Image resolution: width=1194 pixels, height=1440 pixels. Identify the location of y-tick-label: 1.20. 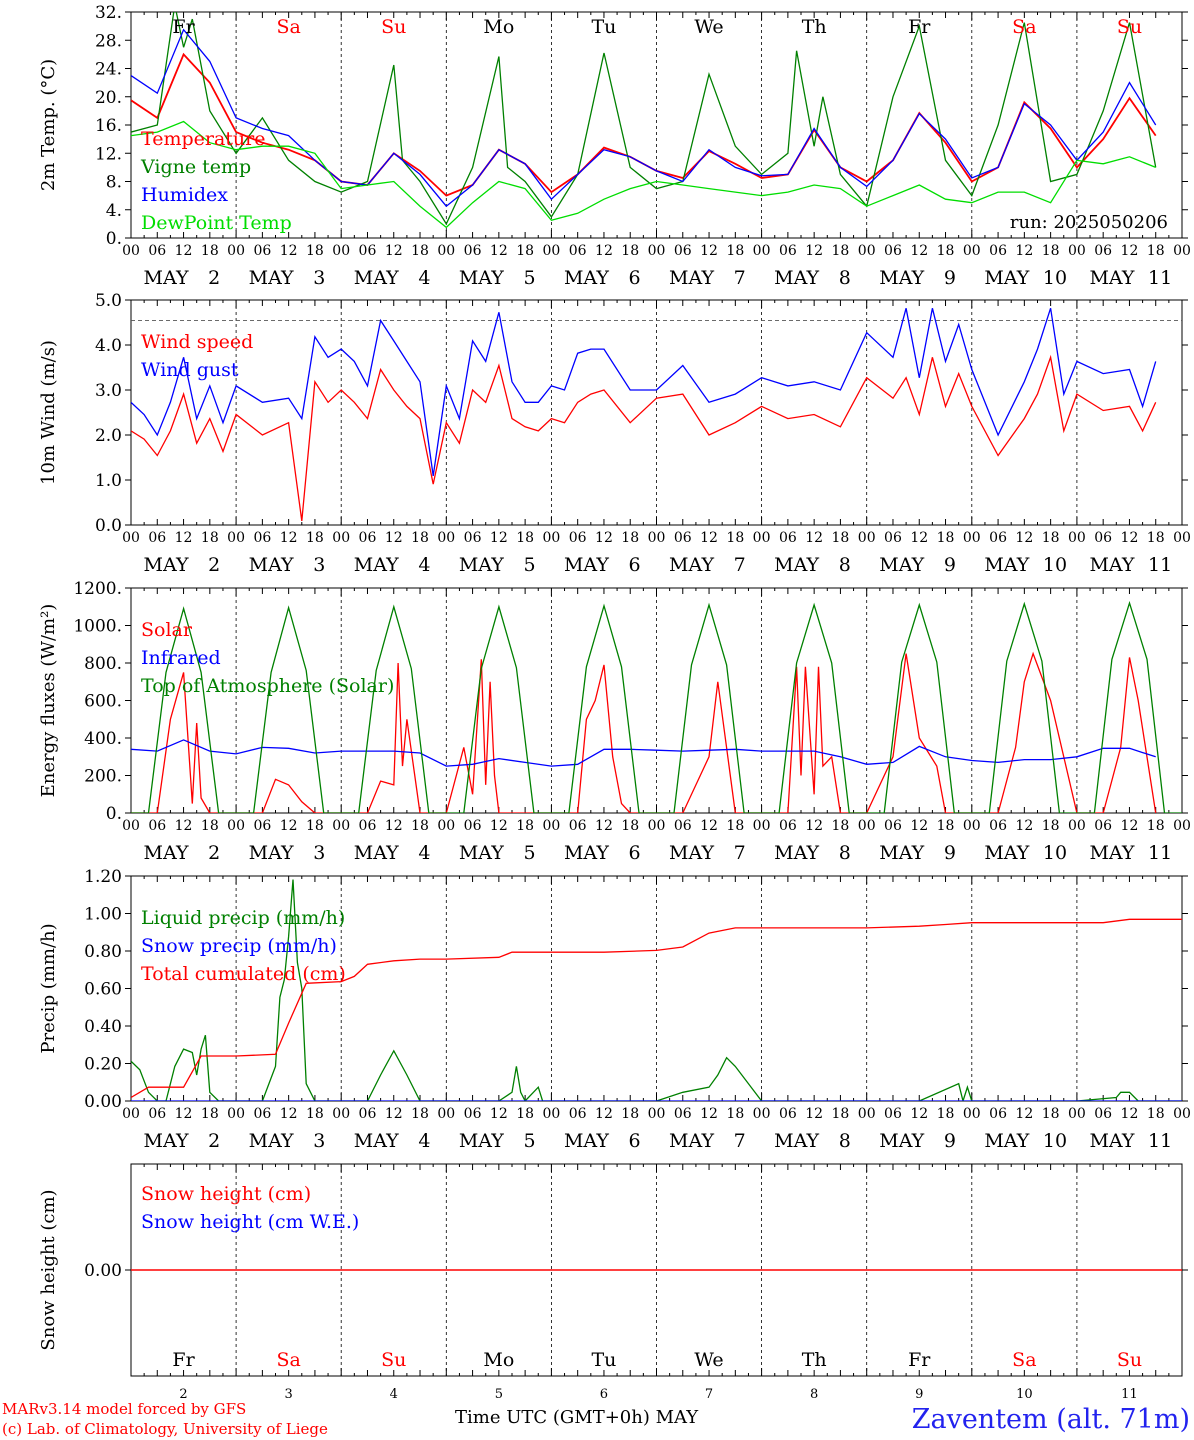
(103, 877).